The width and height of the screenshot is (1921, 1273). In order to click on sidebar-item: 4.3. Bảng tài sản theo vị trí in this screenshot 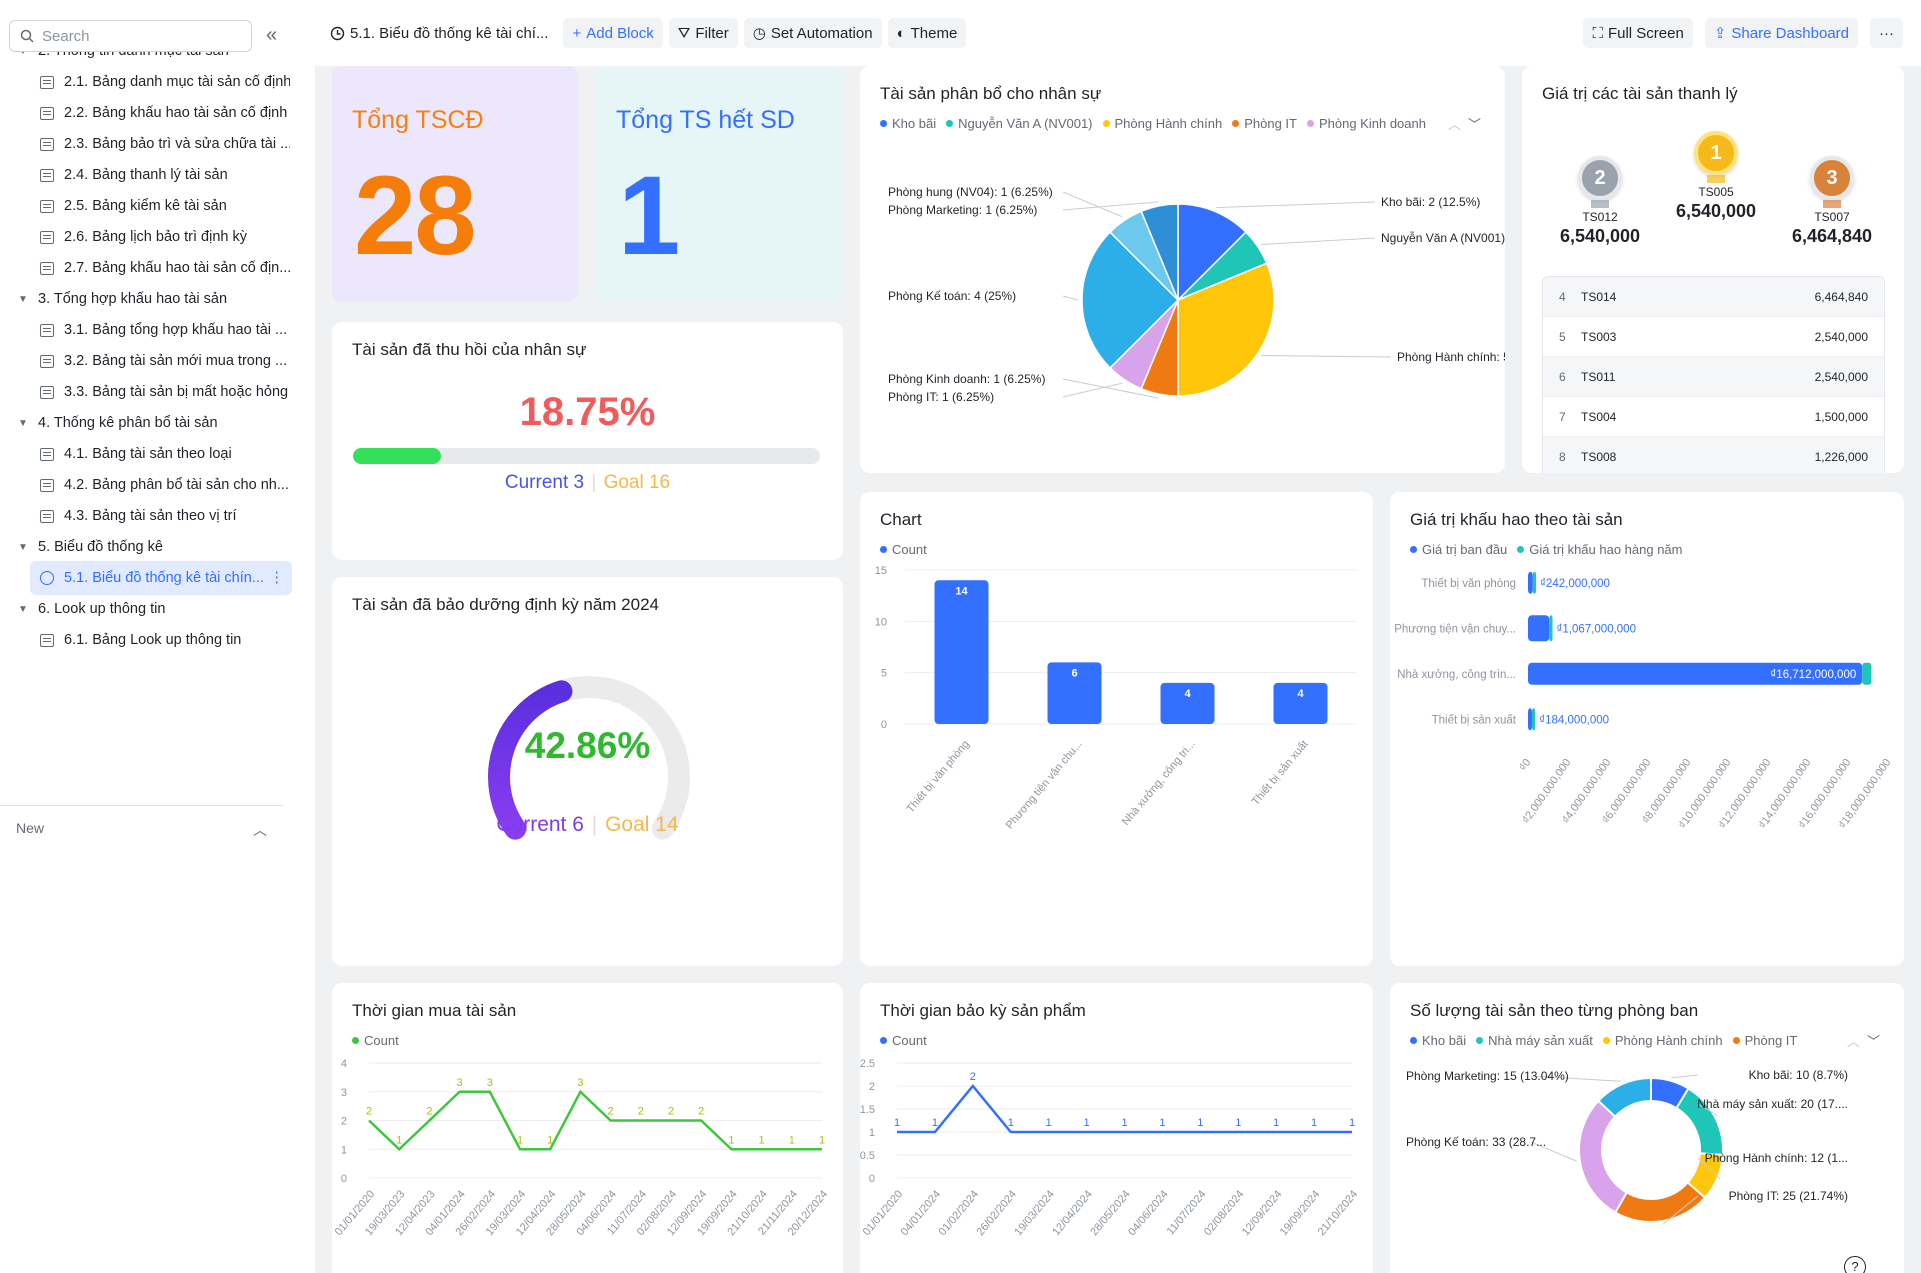, I will do `click(165, 516)`.